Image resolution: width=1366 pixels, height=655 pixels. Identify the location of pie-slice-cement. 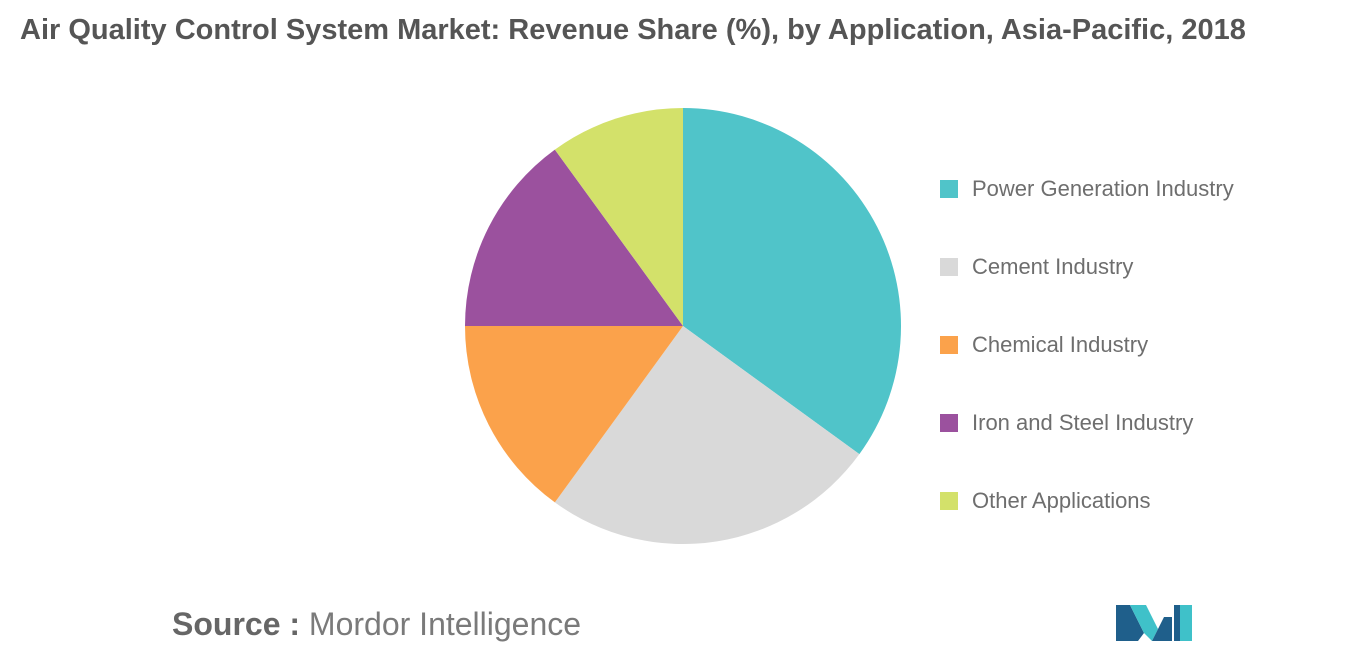
(707, 435).